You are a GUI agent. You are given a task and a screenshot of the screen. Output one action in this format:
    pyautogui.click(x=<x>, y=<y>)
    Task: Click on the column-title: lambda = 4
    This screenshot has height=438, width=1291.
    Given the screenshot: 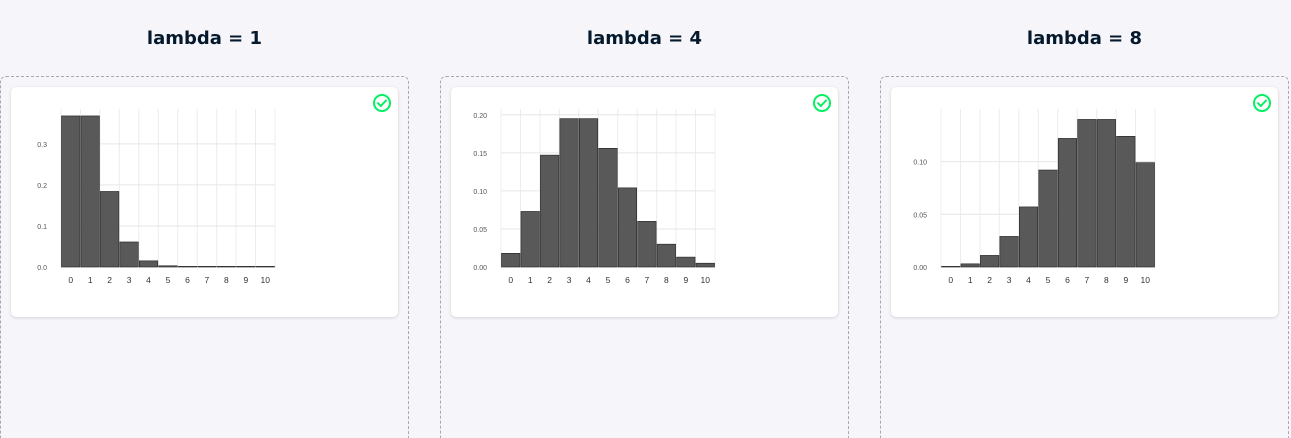 What is the action you would take?
    pyautogui.click(x=644, y=38)
    